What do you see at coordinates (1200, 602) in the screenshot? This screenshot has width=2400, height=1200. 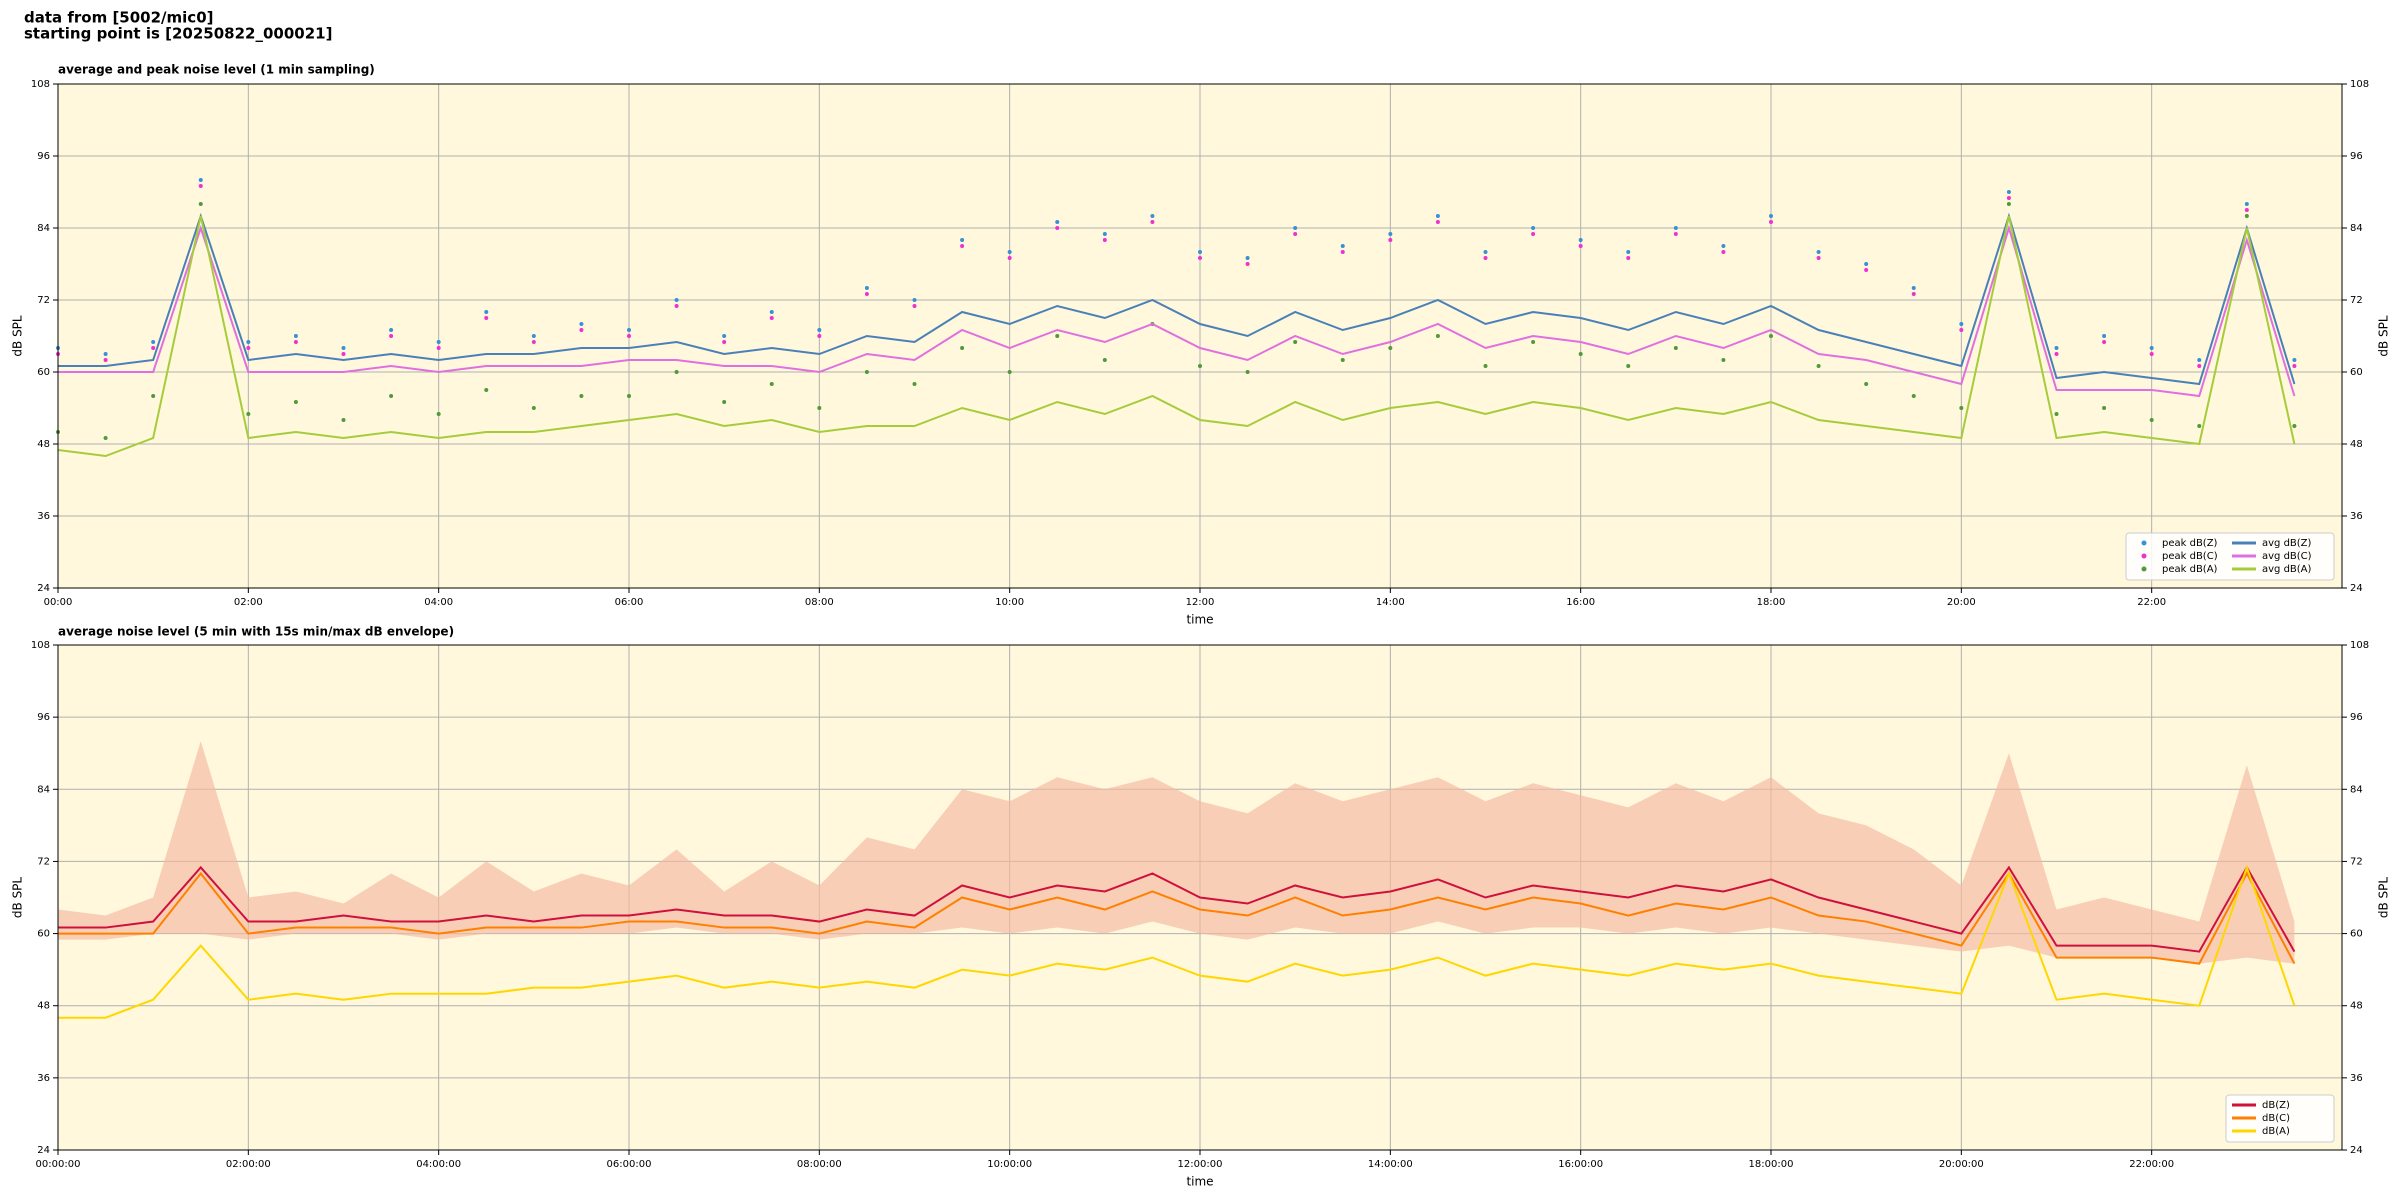 I see `x-tick-label: 12:00` at bounding box center [1200, 602].